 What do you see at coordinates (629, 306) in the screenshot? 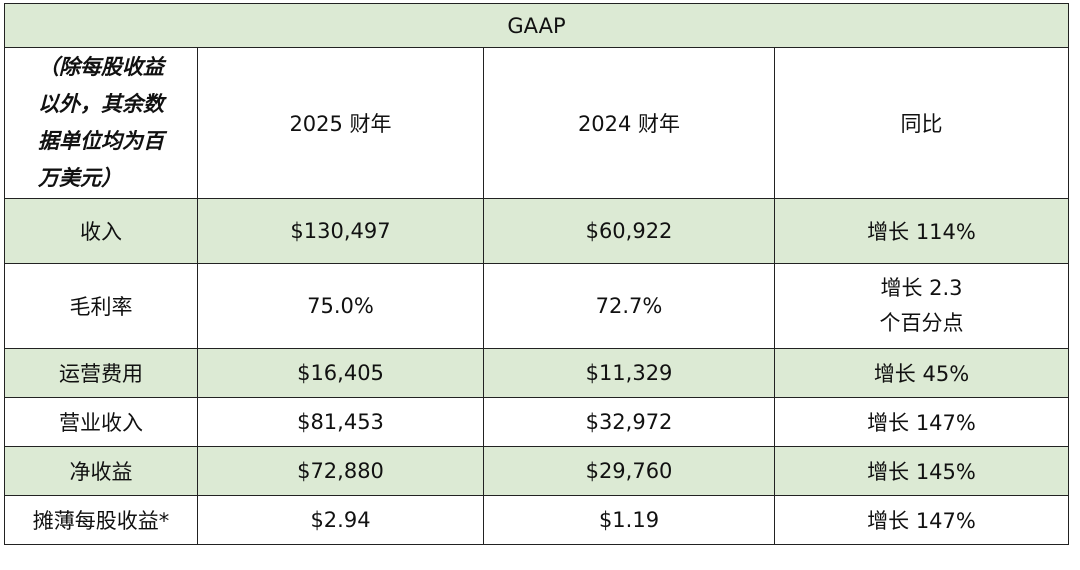
I see `cell-fy2024: 72.7%` at bounding box center [629, 306].